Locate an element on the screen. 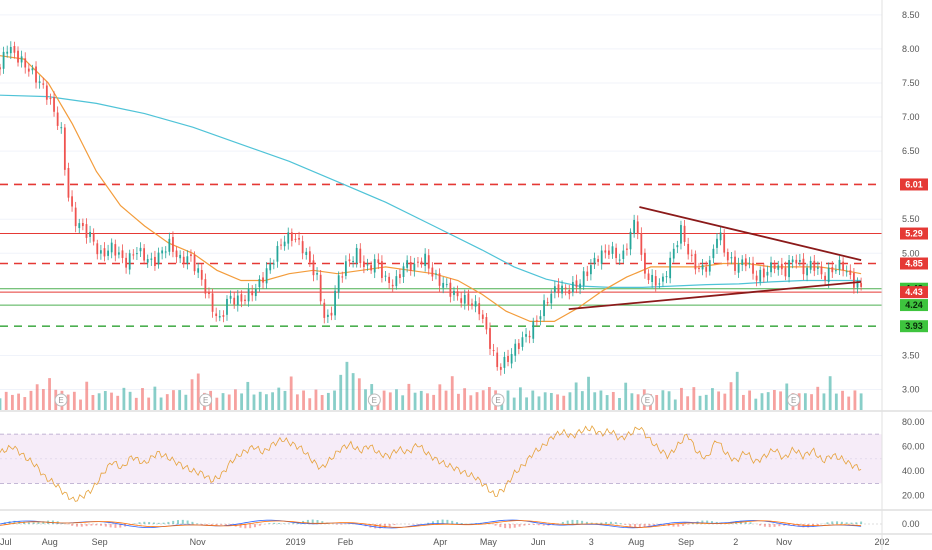 The width and height of the screenshot is (932, 550). price-tick-label: 8.00 is located at coordinates (911, 49).